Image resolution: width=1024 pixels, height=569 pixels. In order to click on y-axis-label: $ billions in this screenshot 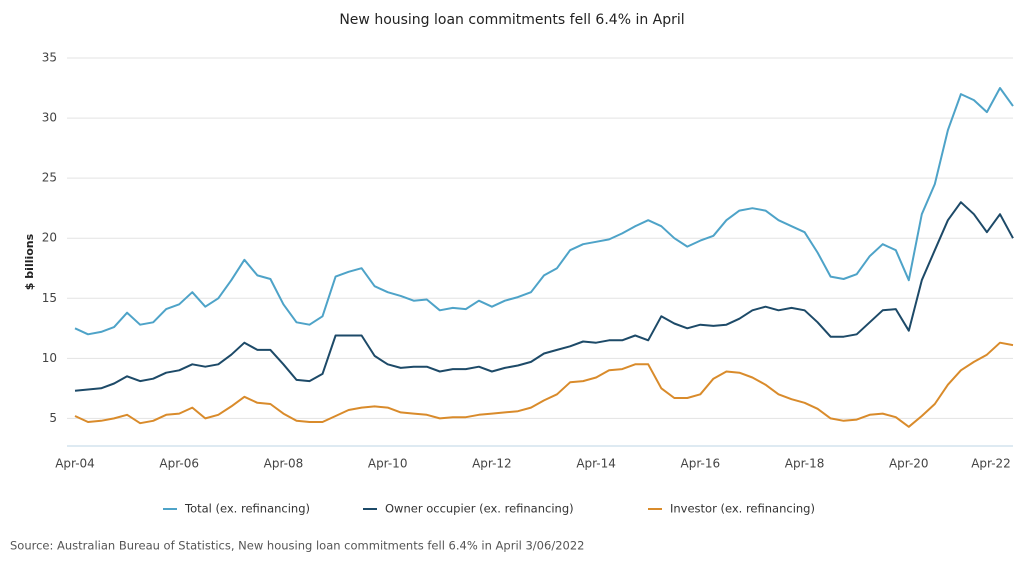, I will do `click(29, 261)`.